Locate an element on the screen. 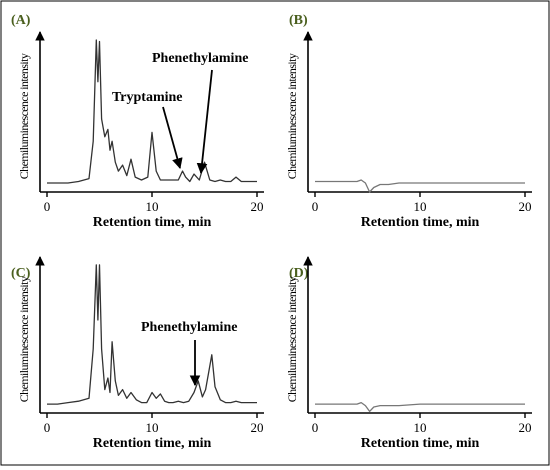 The image size is (550, 470). panel-a-annotation-label: Phenethylamine is located at coordinates (200, 58).